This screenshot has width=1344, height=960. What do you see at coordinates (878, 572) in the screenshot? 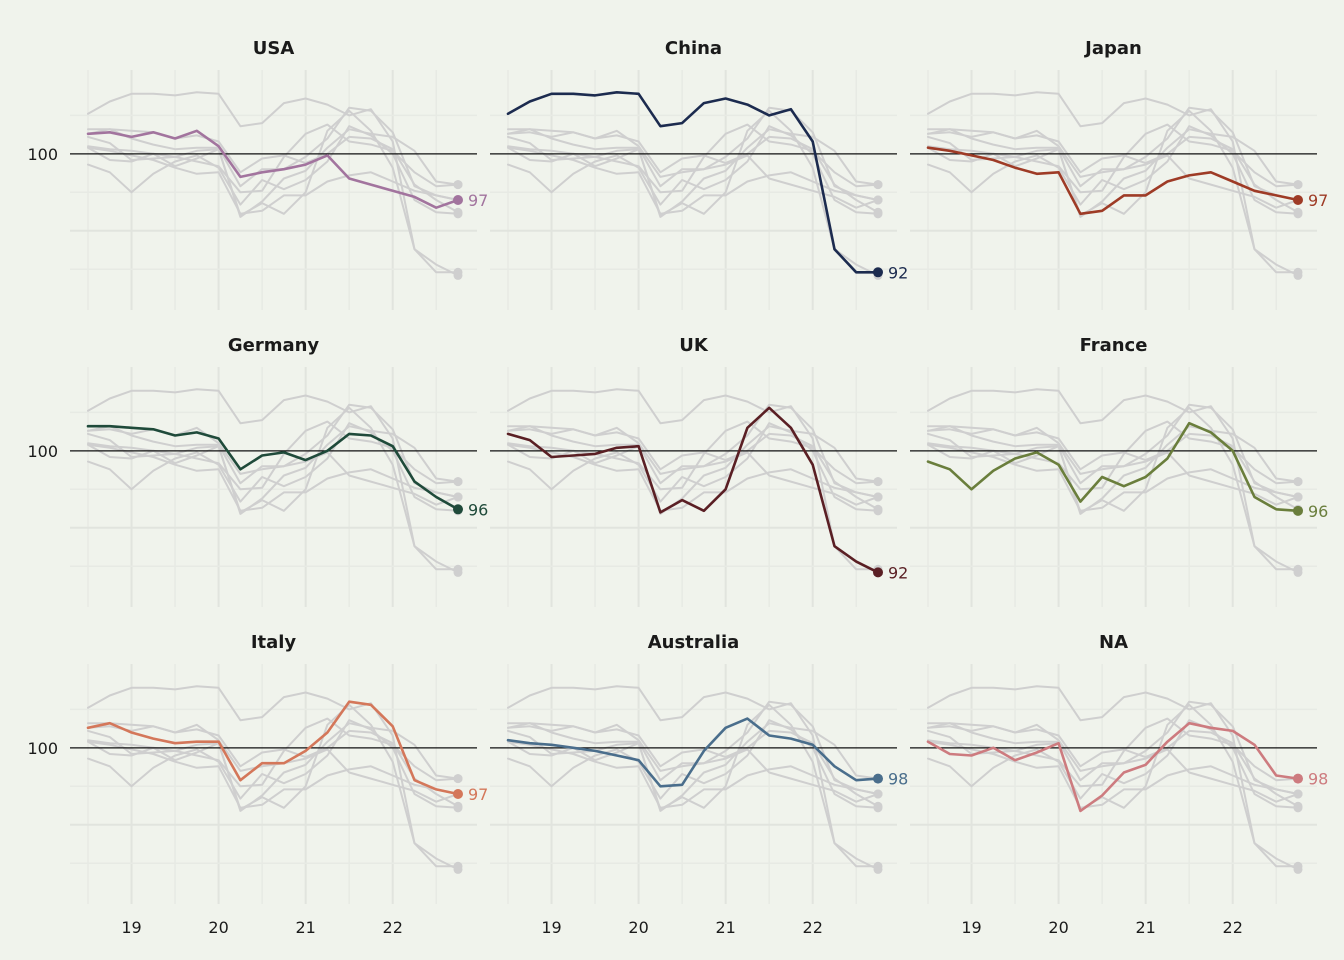
I see `series-end-point-uk` at bounding box center [878, 572].